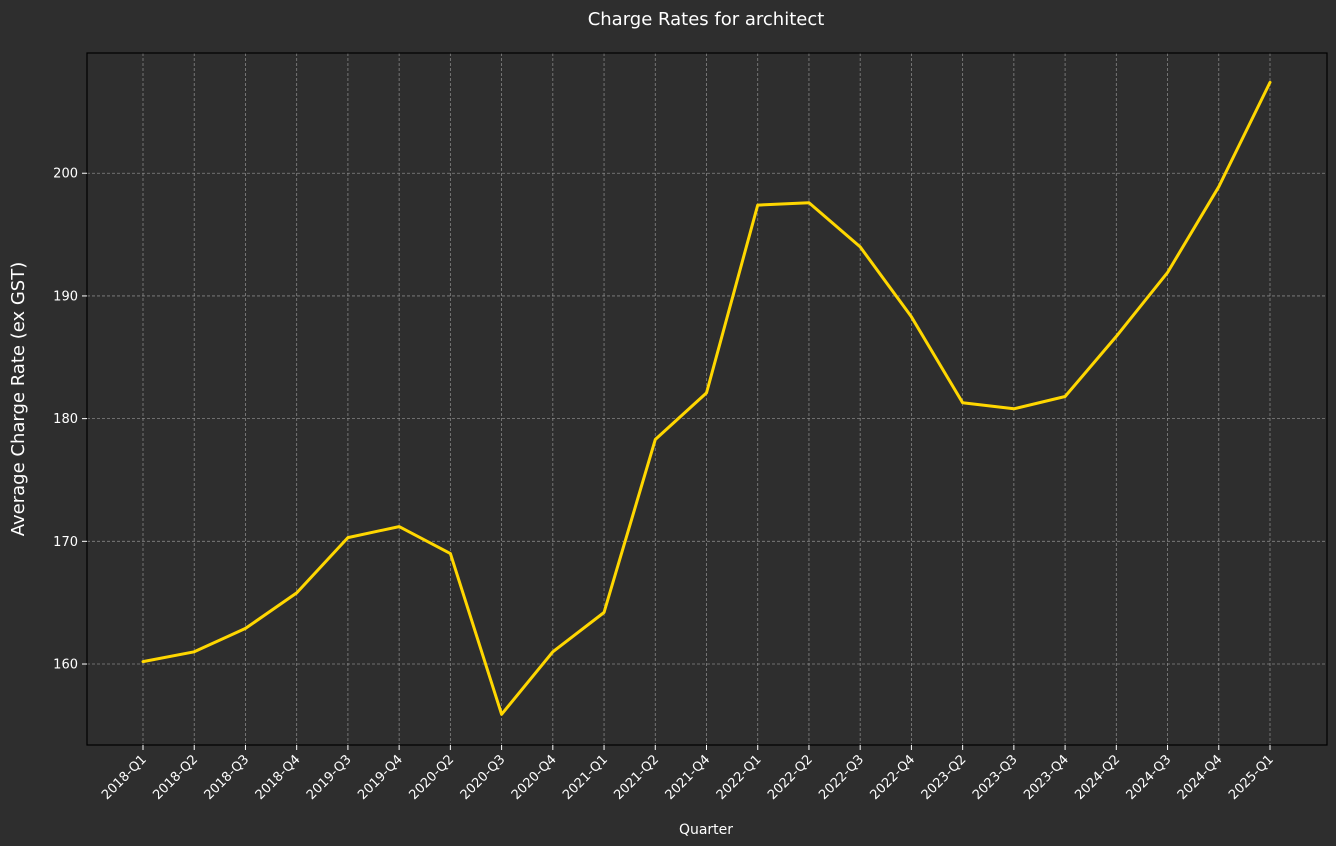  Describe the element at coordinates (227, 777) in the screenshot. I see `x-tick-label: 2018-Q3` at that location.